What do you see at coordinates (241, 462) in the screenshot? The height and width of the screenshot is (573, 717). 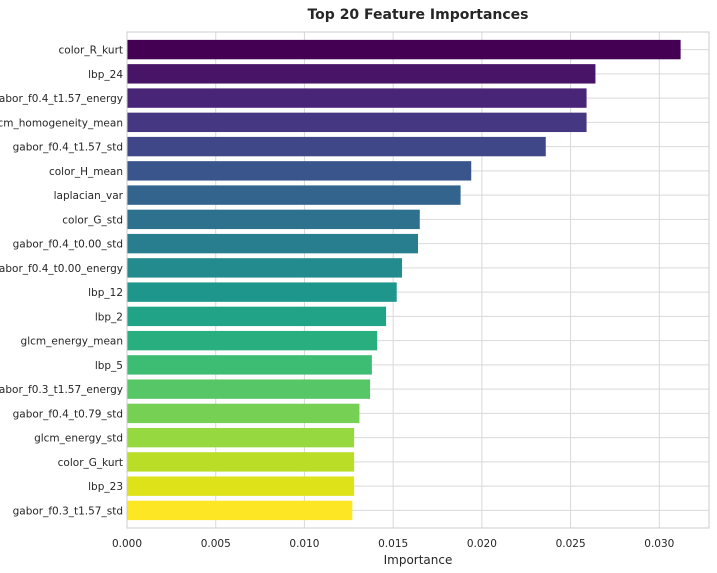 I see `bar-color-g-kurt` at bounding box center [241, 462].